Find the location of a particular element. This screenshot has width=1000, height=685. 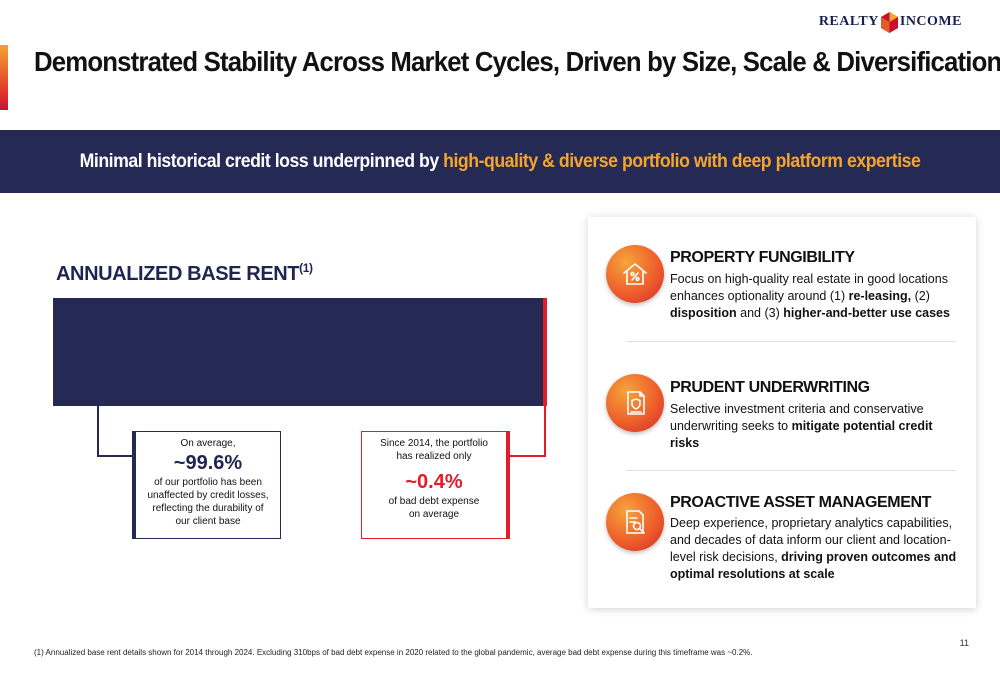

logo-text-left: REALTY is located at coordinates (848, 21).